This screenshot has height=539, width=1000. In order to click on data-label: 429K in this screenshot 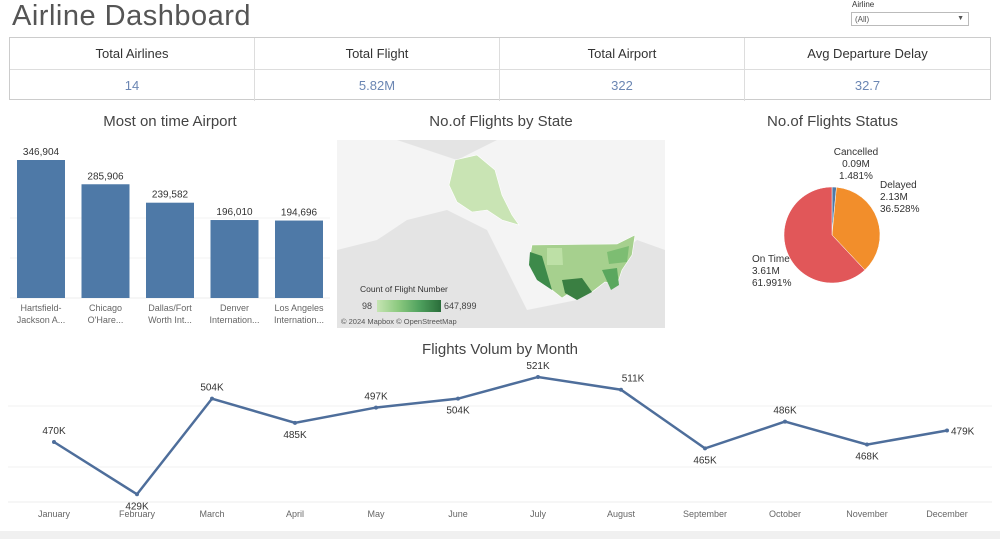, I will do `click(137, 506)`.